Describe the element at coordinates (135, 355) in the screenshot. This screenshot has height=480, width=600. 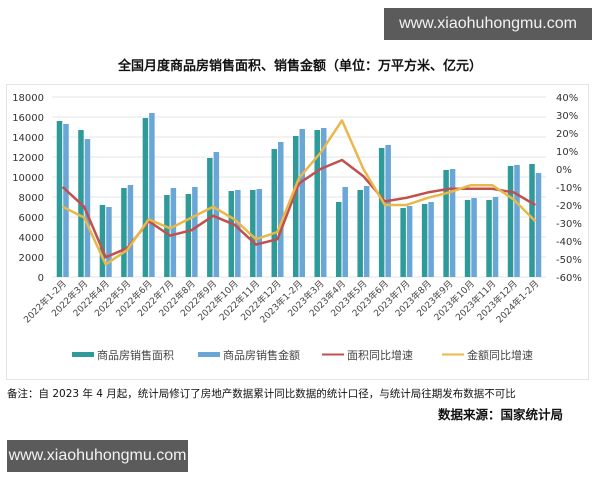
I see `legend-label: 商品房销售面积` at that location.